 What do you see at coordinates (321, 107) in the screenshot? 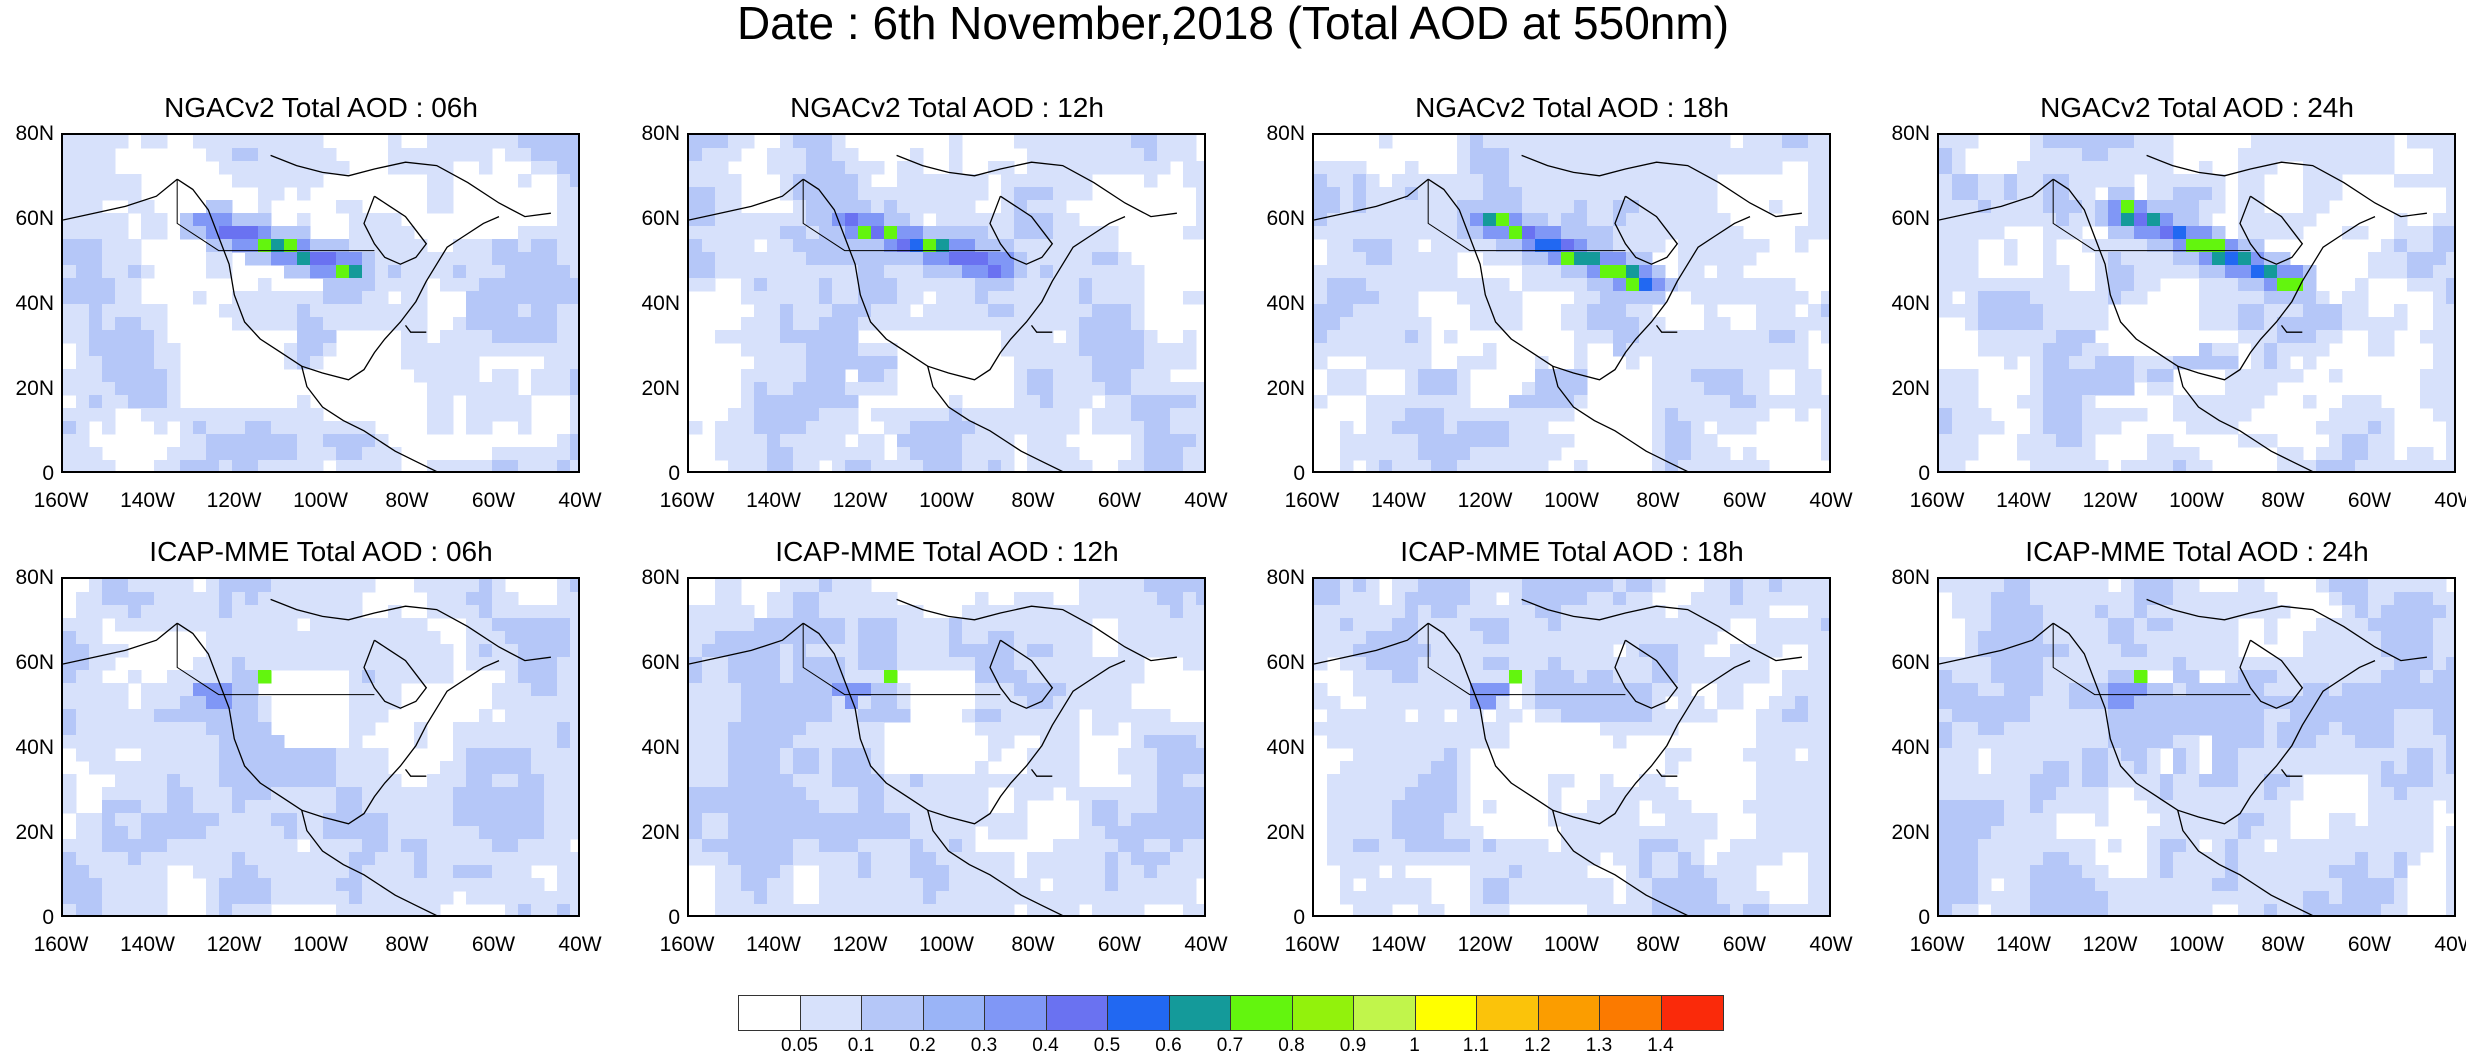
I see `panel-title: NGACv2 Total AOD : 06h` at bounding box center [321, 107].